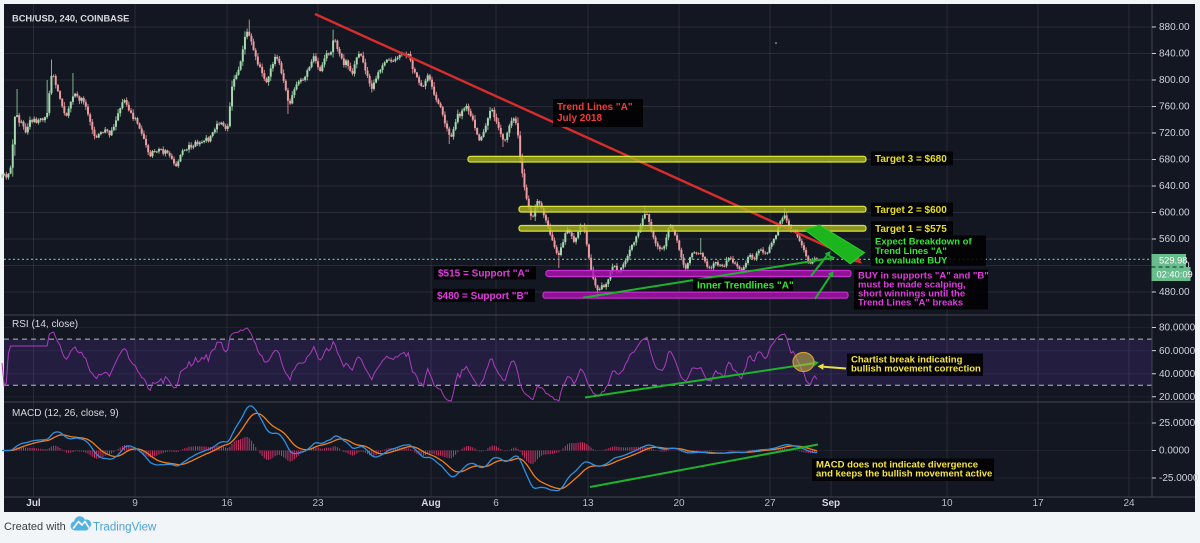 This screenshot has width=1200, height=543. I want to click on svg-text: bullish movement correction, so click(916, 369).